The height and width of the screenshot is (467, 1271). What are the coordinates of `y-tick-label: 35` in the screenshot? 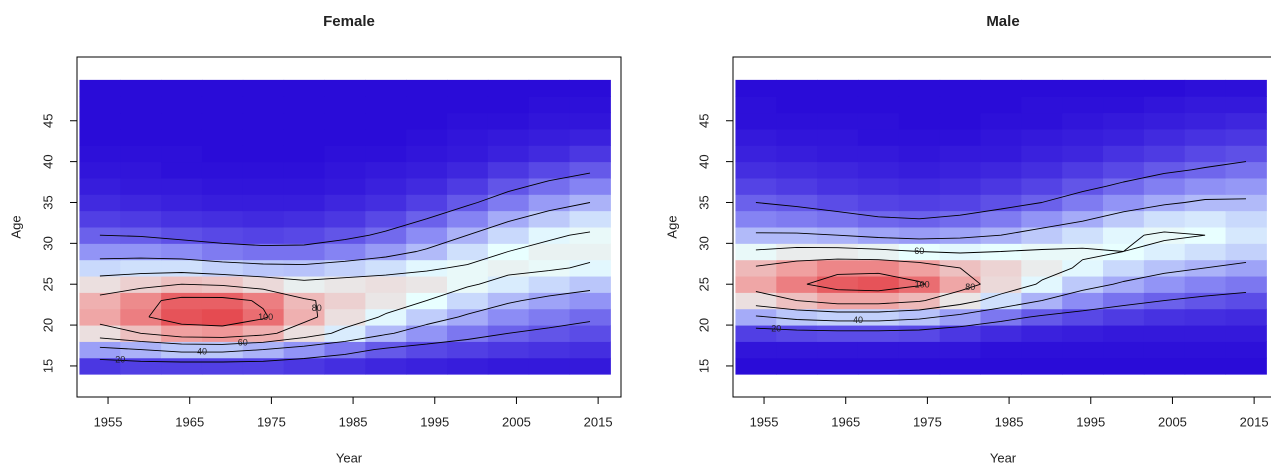 It's located at (47, 202).